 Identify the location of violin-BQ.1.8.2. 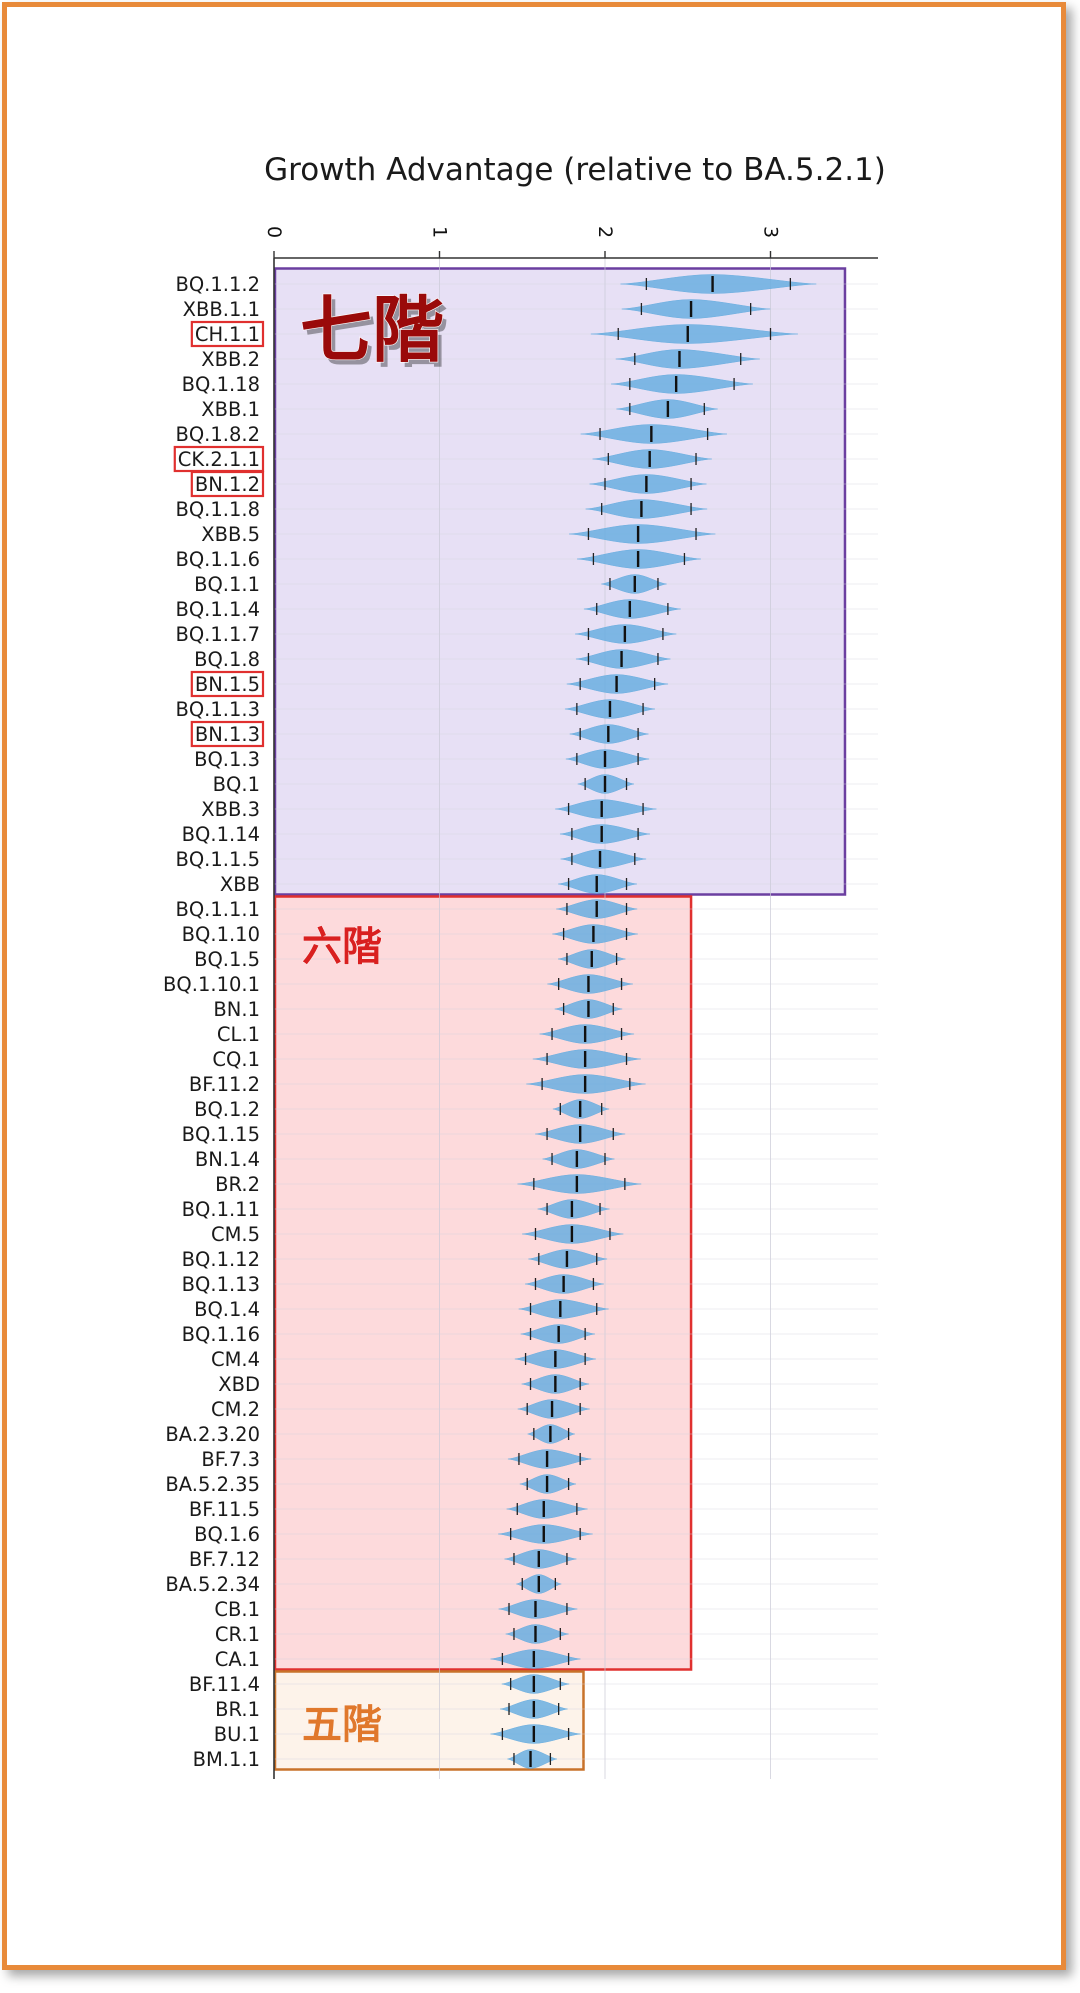
(653, 434).